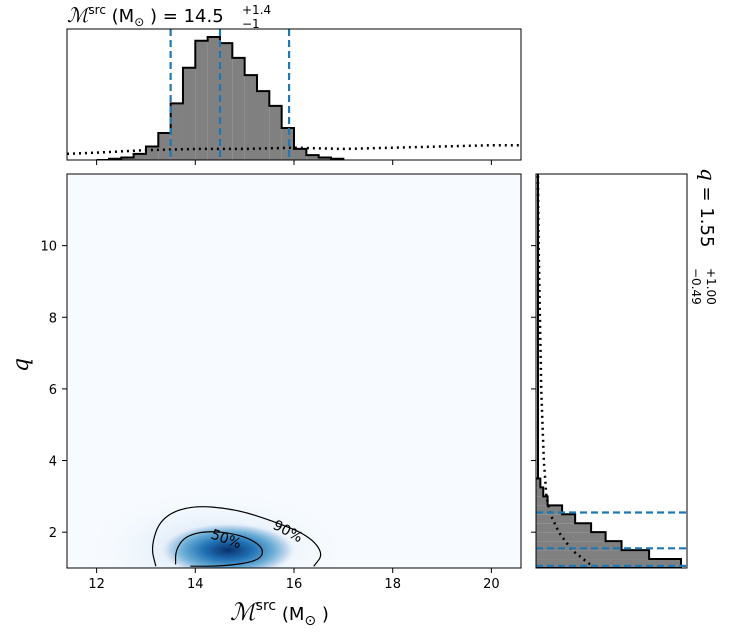 The height and width of the screenshot is (636, 735). What do you see at coordinates (266, 606) in the screenshot?
I see `x-axis-label-sup: src` at bounding box center [266, 606].